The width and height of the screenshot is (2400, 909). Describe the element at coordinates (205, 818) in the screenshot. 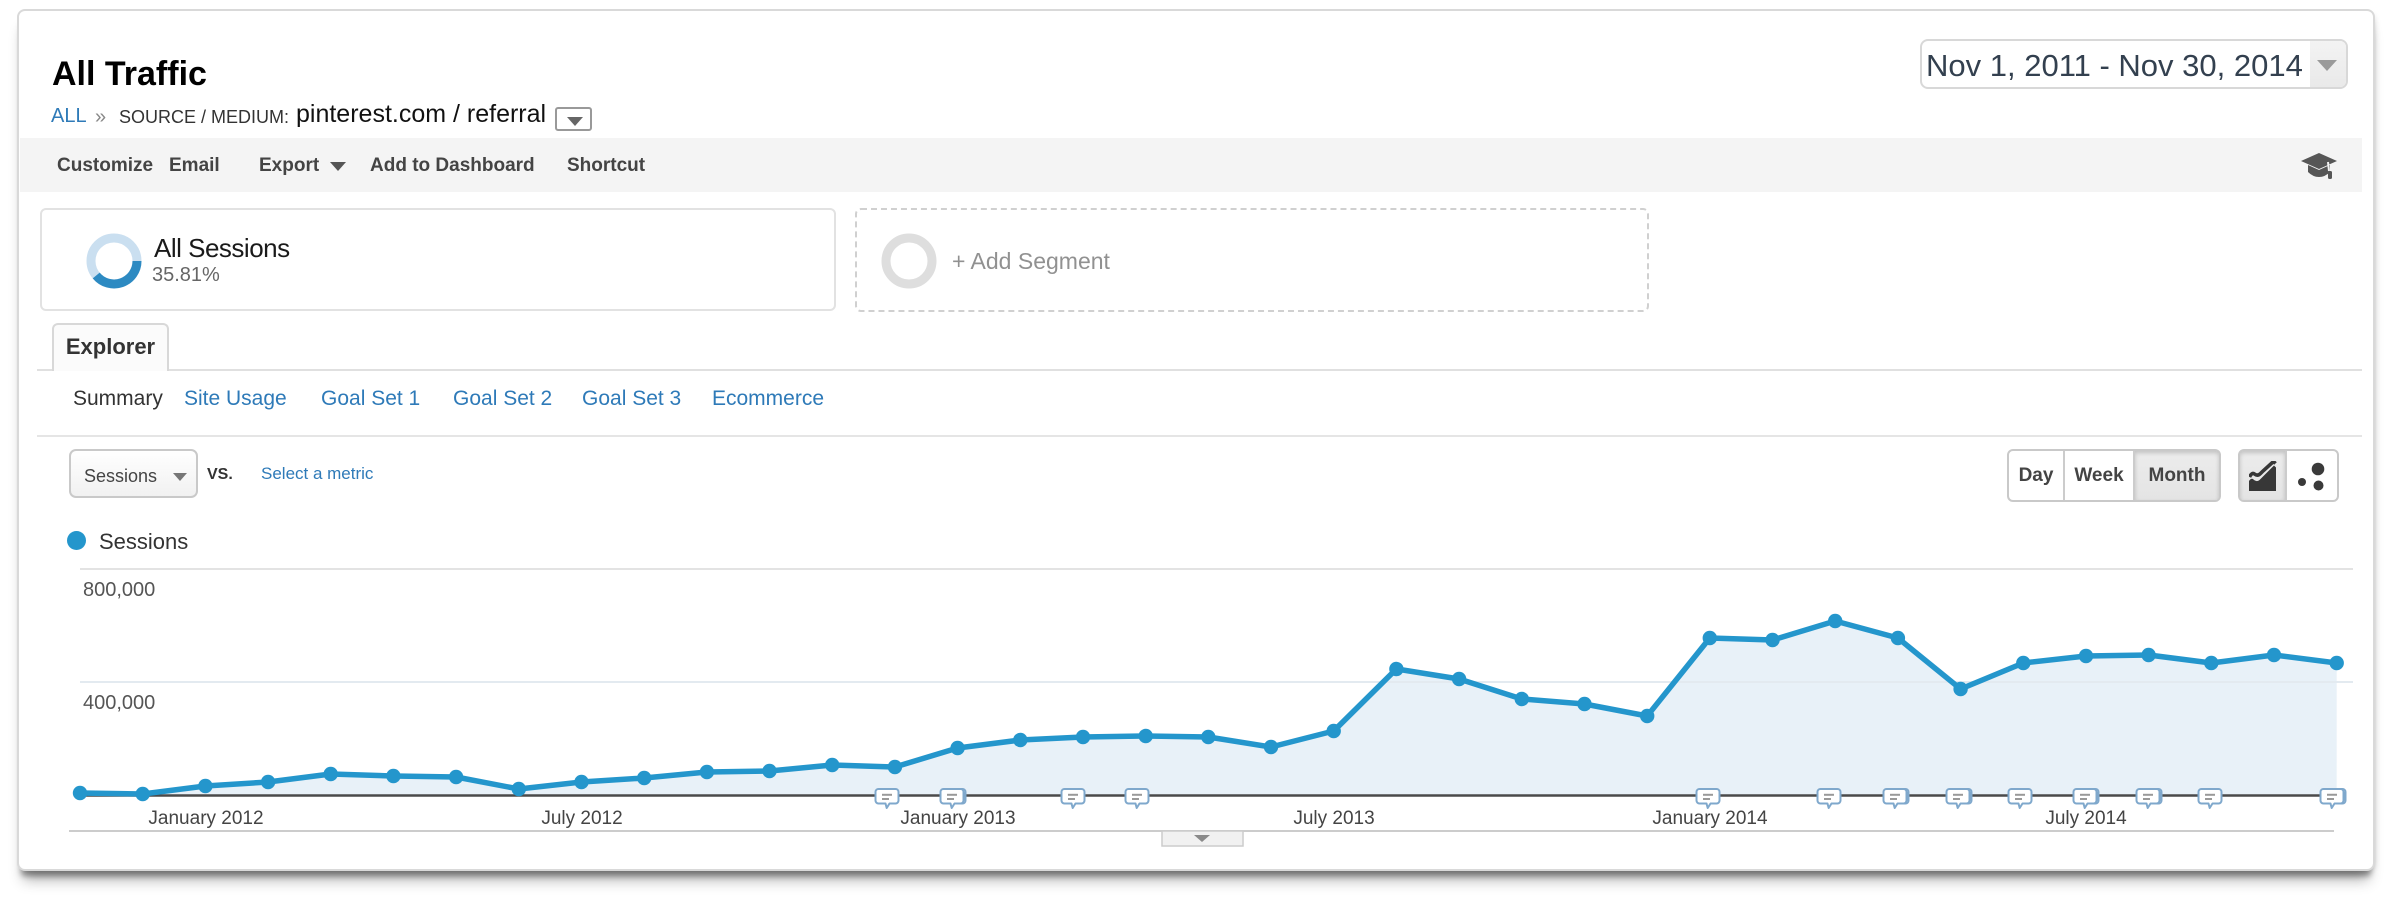

I see `svg-text: January 2012` at that location.